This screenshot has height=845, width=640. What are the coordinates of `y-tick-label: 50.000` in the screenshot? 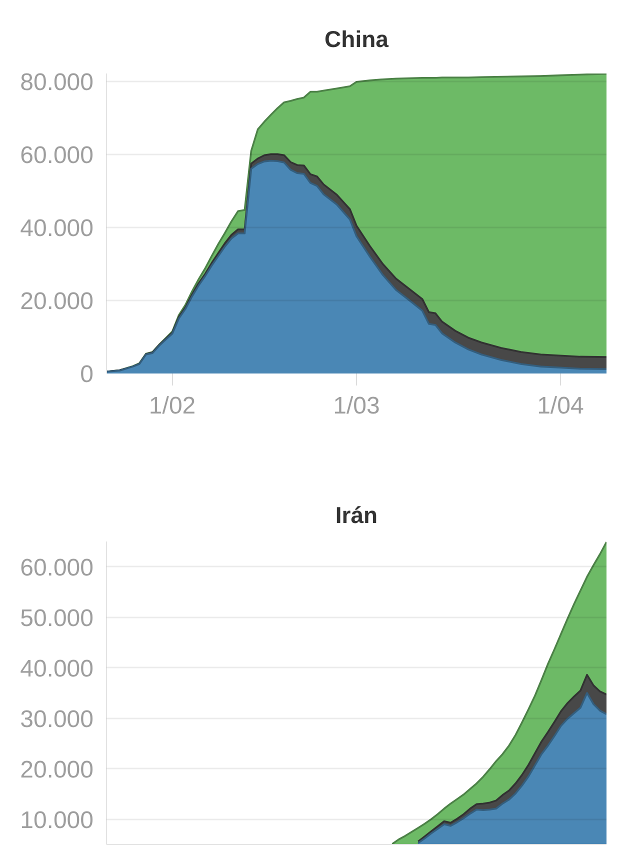 It's located at (57, 618).